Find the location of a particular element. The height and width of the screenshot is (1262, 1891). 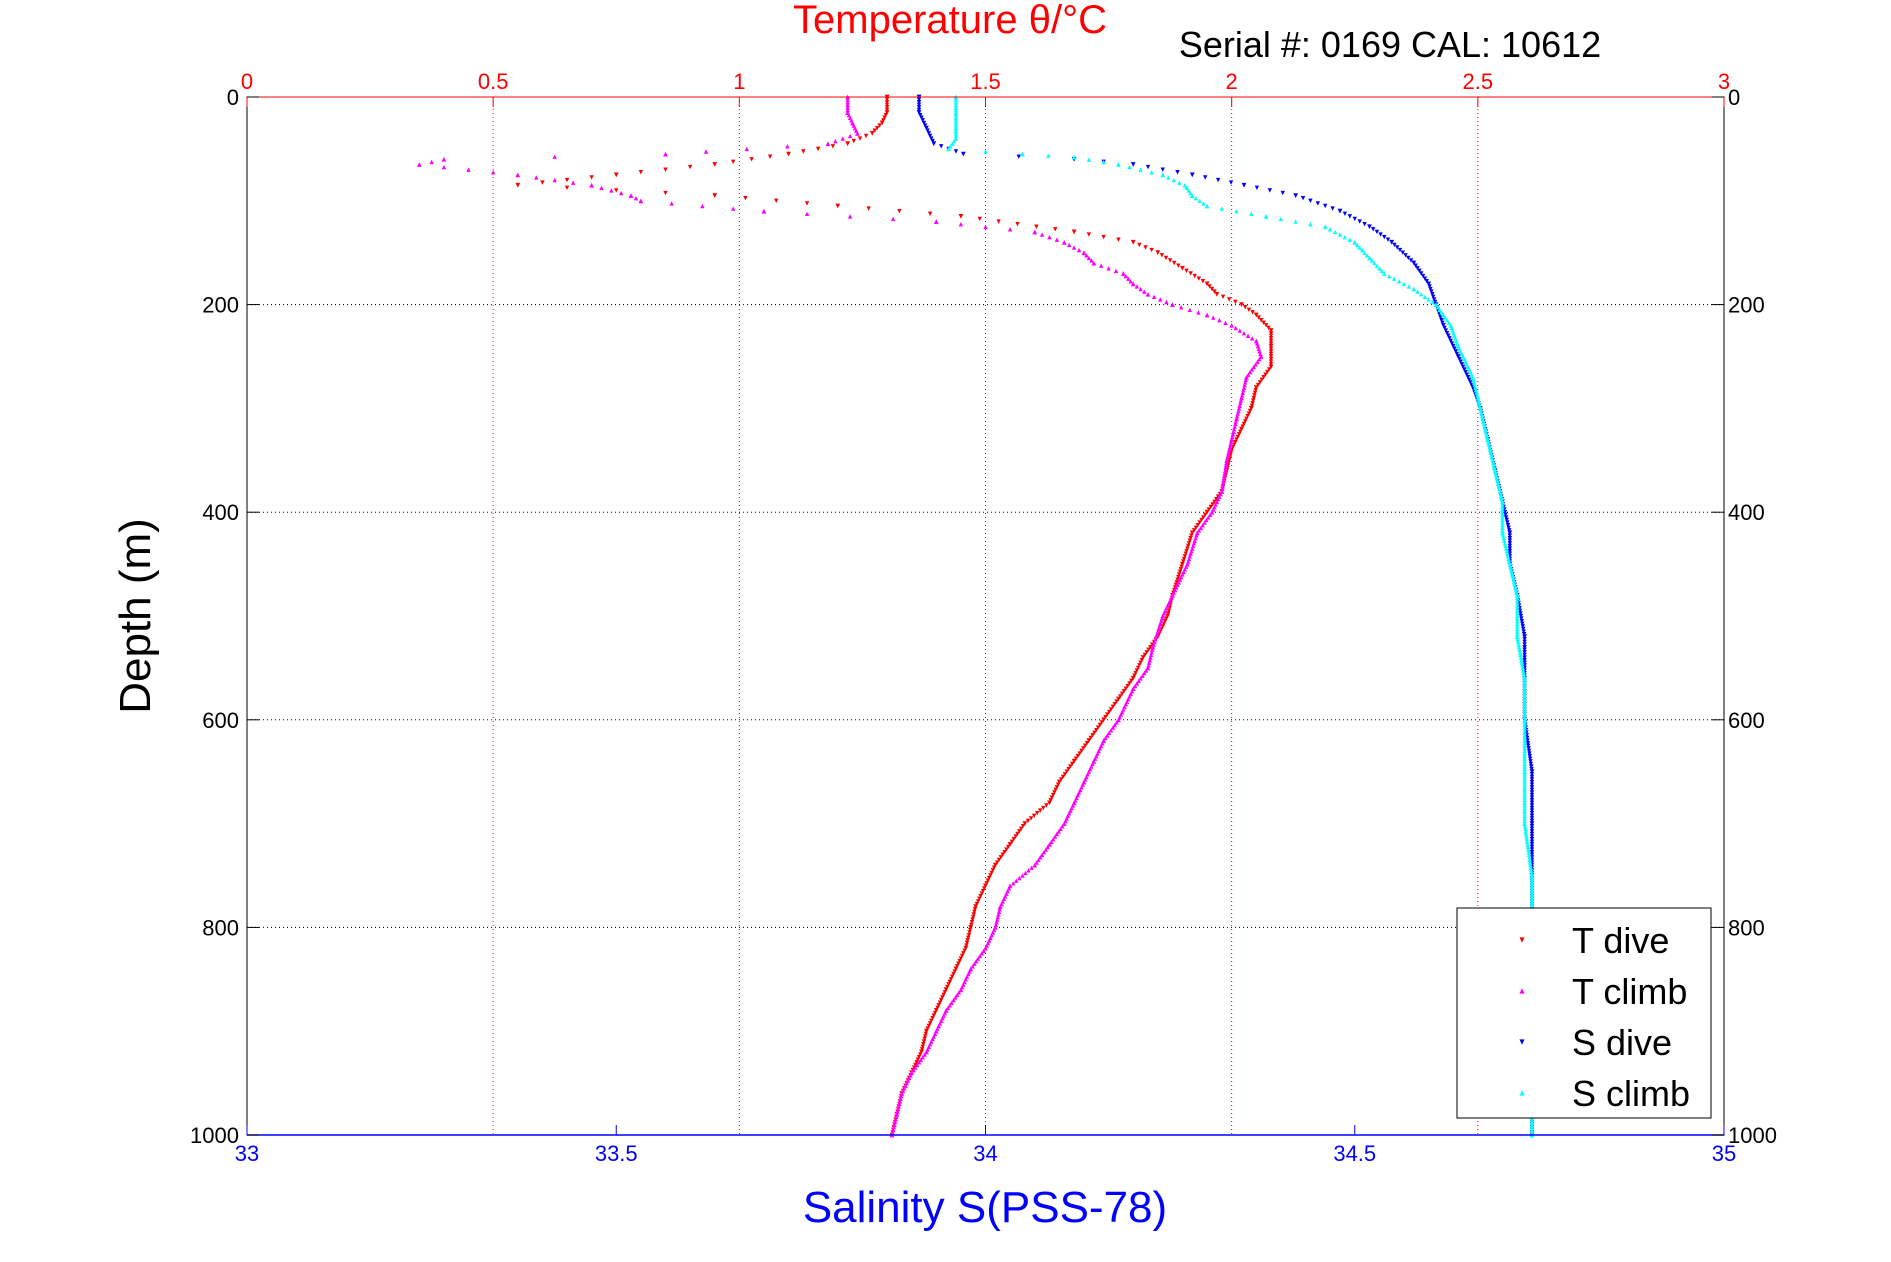

legend-box is located at coordinates (1584, 1013).